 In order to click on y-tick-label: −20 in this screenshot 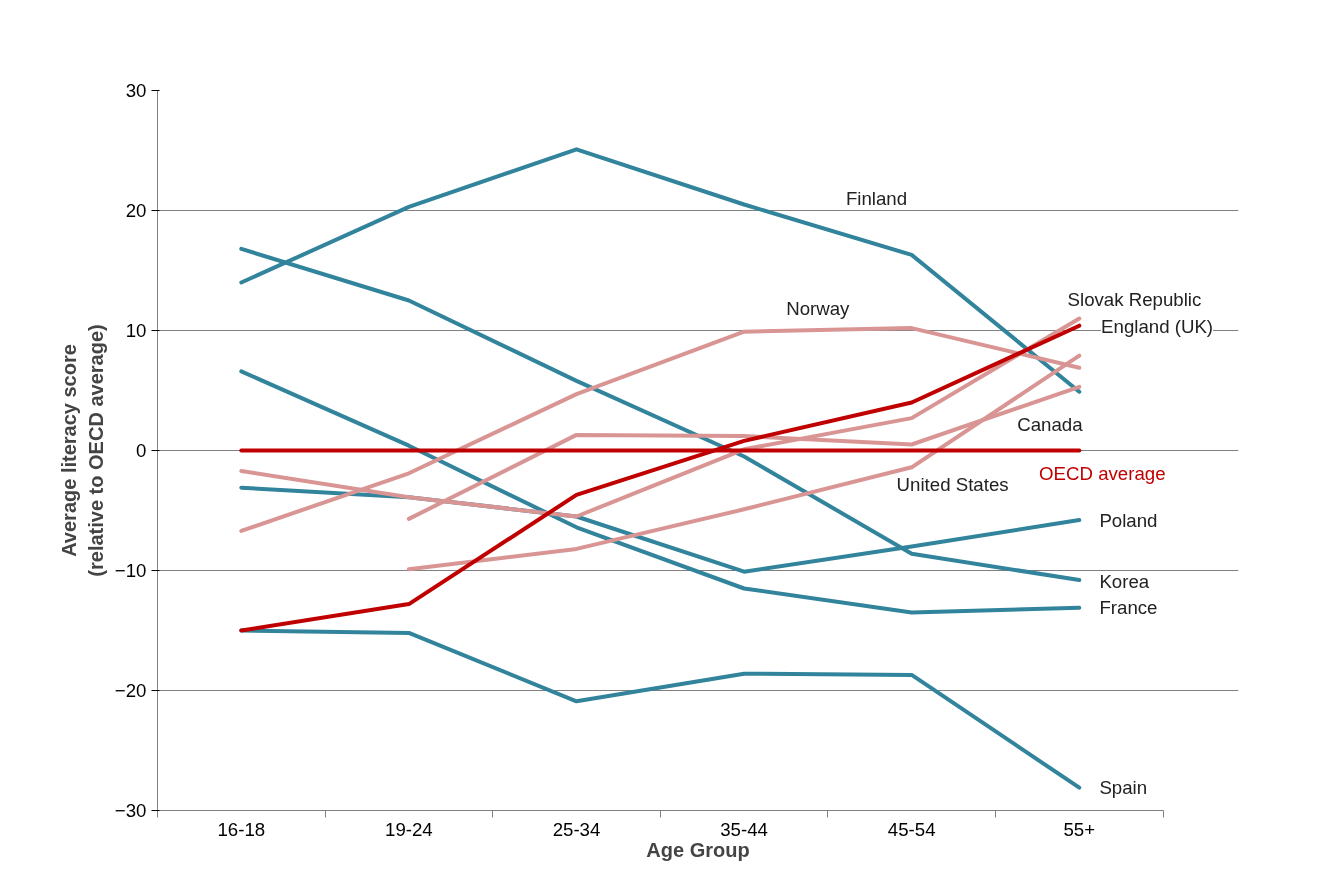, I will do `click(130, 690)`.